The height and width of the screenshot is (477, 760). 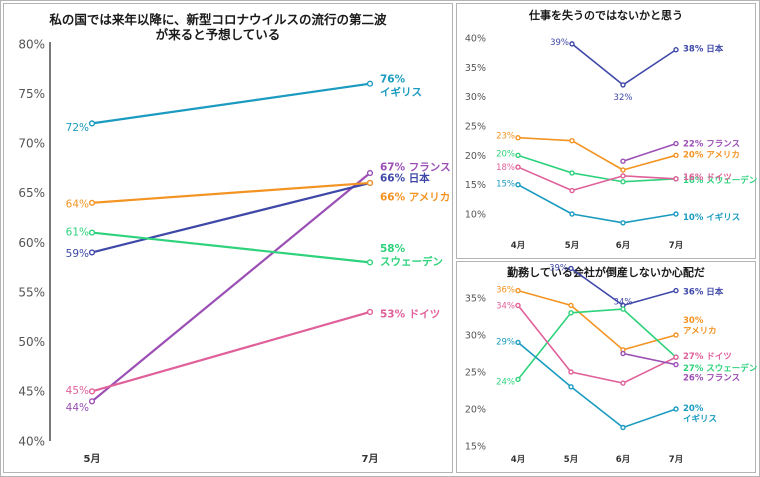 I want to click on data-label-usa: 30%アメリカ, so click(x=700, y=326).